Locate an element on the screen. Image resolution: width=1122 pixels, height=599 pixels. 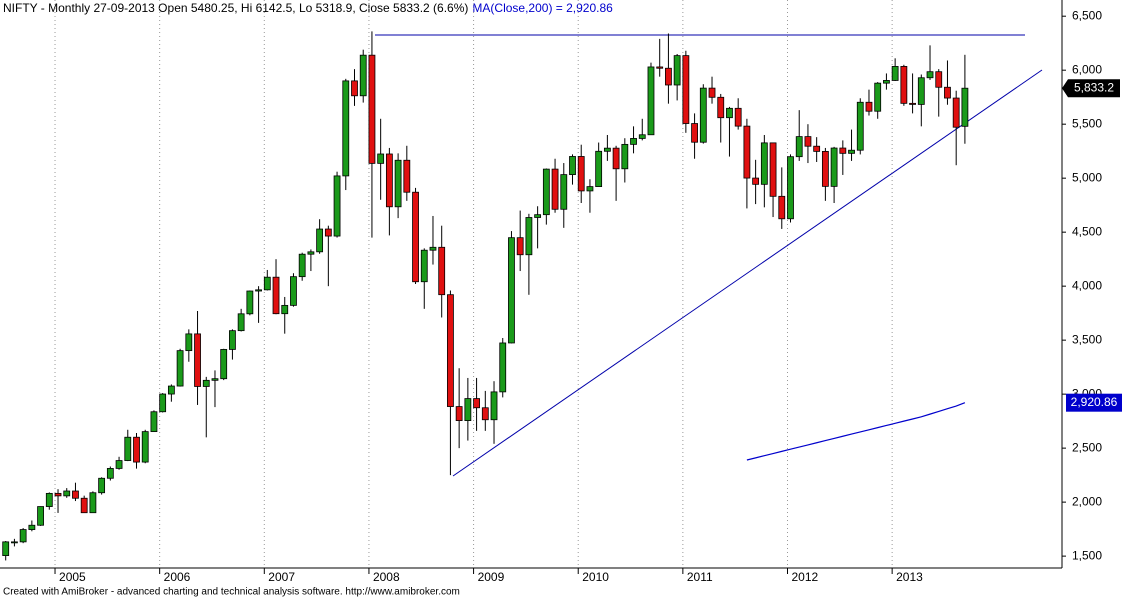
ma-line is located at coordinates (856, 431).